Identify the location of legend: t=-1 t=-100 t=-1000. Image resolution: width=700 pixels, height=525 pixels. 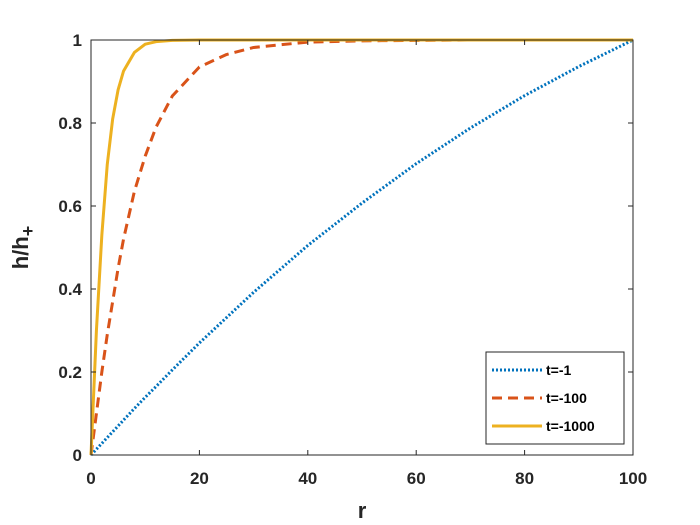
(555, 398).